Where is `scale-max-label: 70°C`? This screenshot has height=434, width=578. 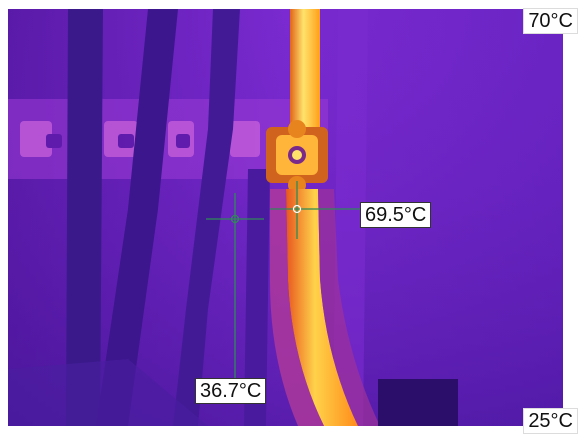 scale-max-label: 70°C is located at coordinates (550, 21).